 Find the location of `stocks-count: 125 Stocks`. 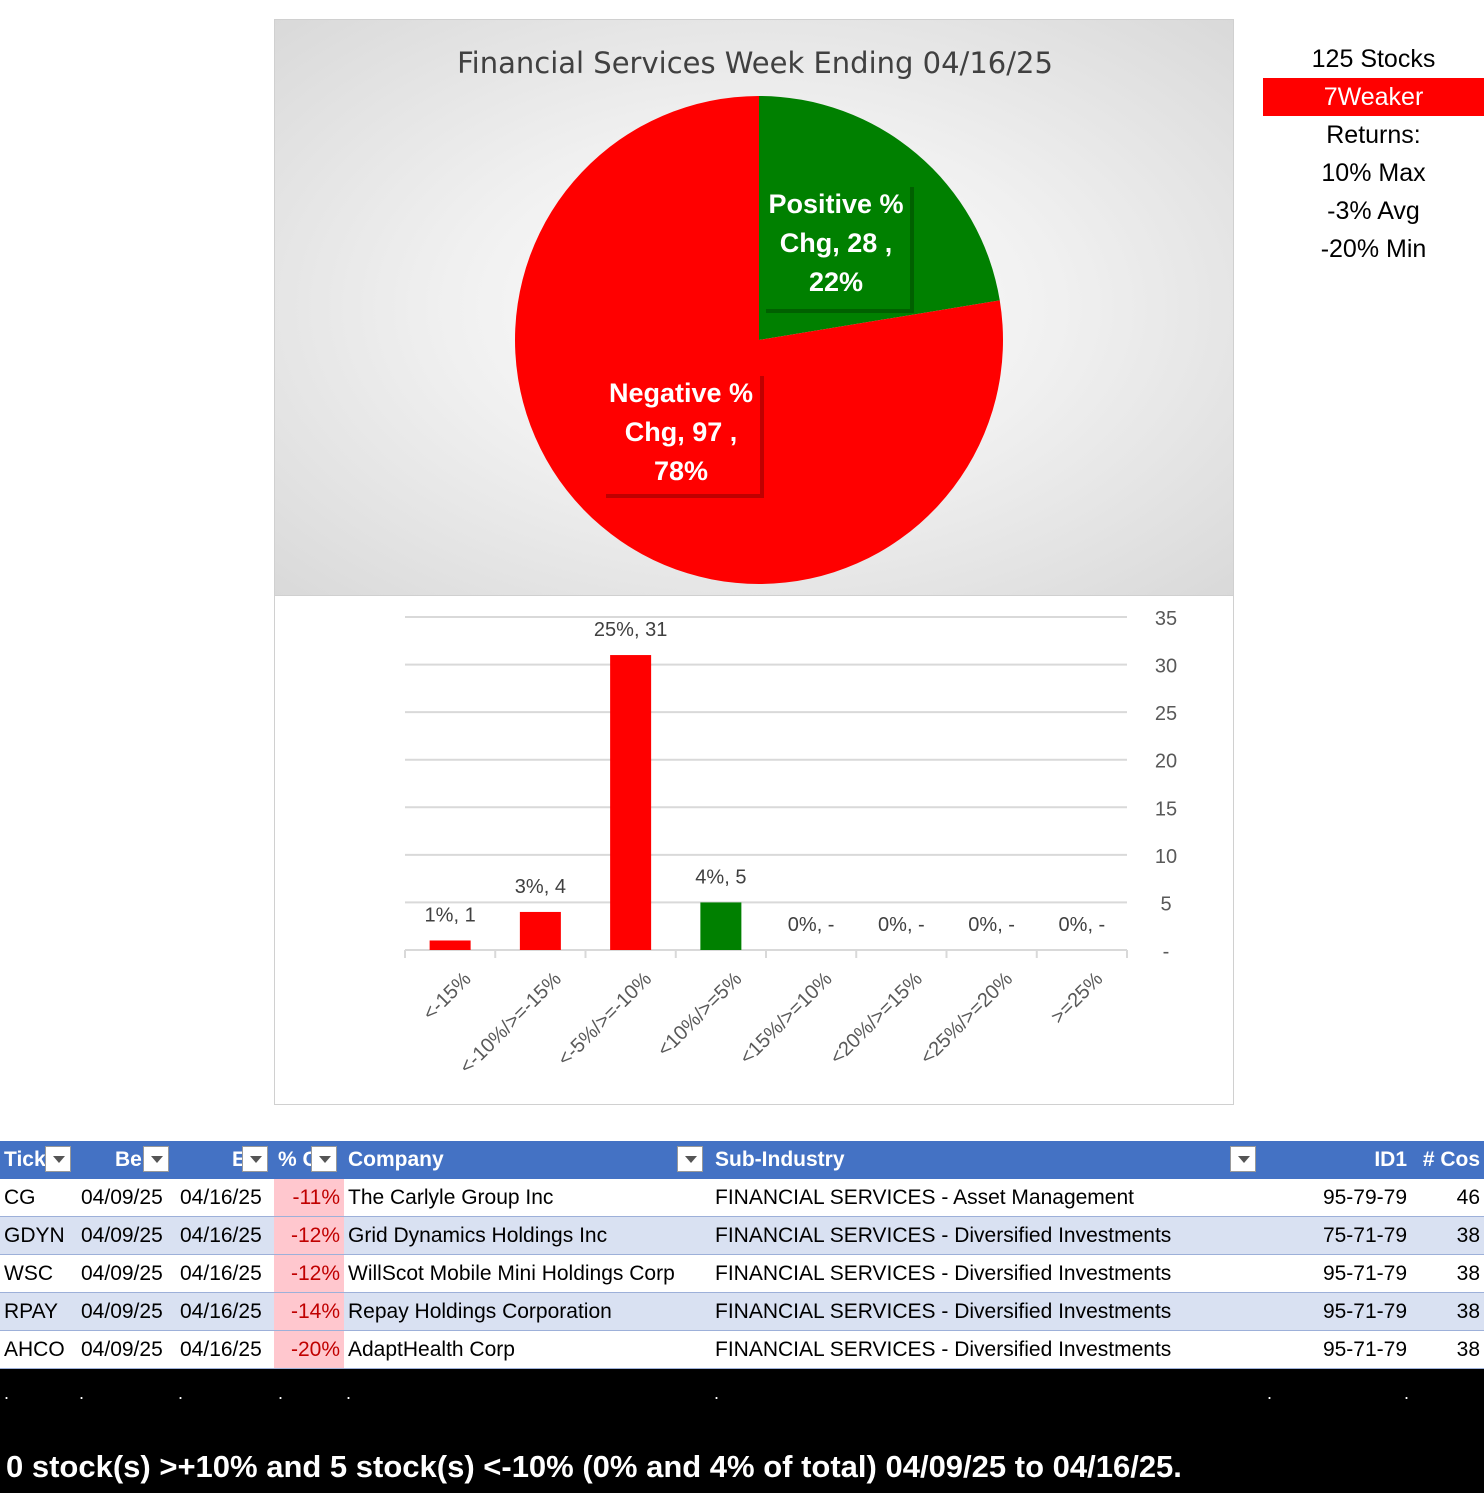

stocks-count: 125 Stocks is located at coordinates (1373, 59).